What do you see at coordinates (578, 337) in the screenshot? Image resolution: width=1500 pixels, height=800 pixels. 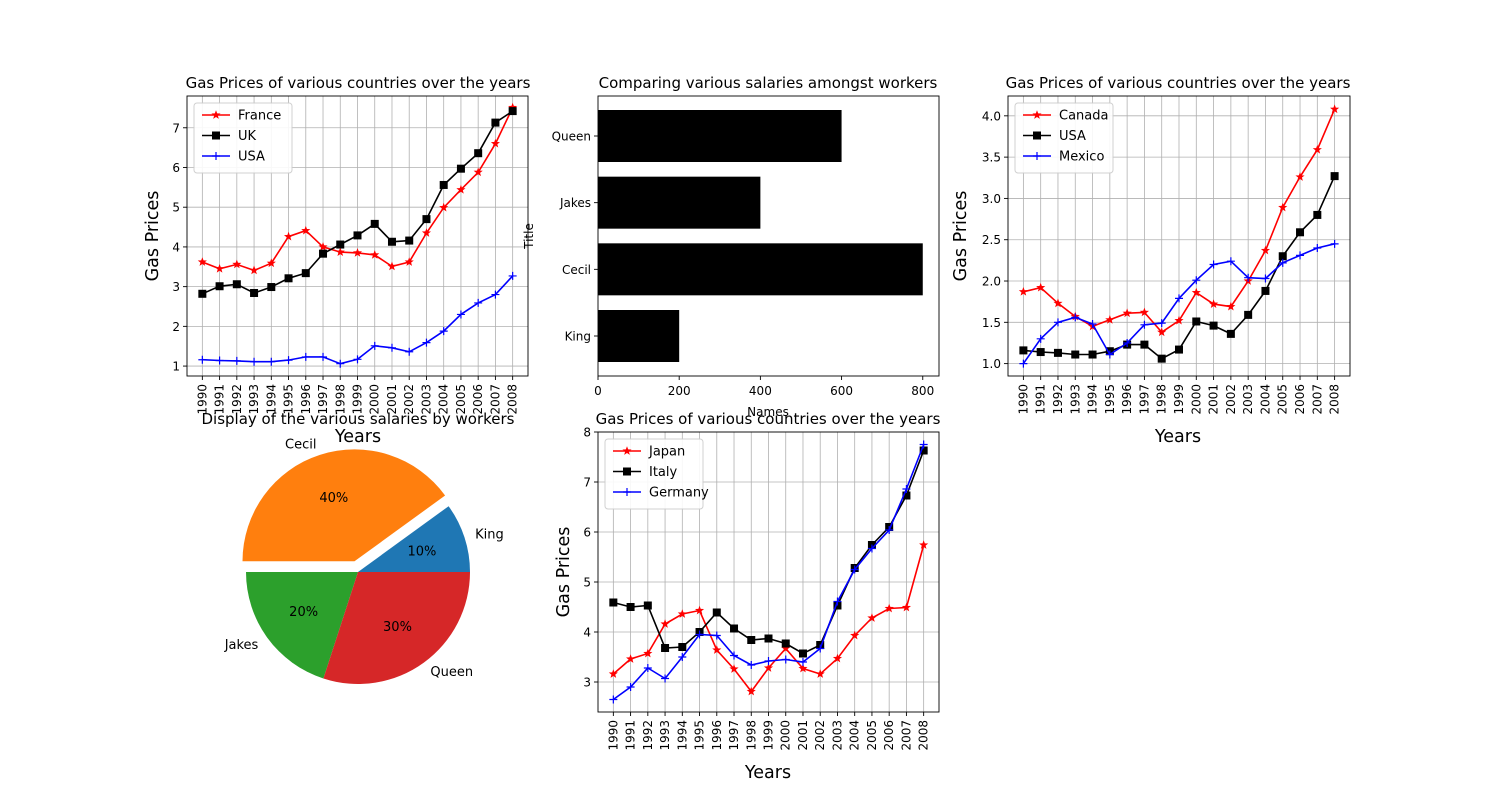 I see `y-tick-label: King` at bounding box center [578, 337].